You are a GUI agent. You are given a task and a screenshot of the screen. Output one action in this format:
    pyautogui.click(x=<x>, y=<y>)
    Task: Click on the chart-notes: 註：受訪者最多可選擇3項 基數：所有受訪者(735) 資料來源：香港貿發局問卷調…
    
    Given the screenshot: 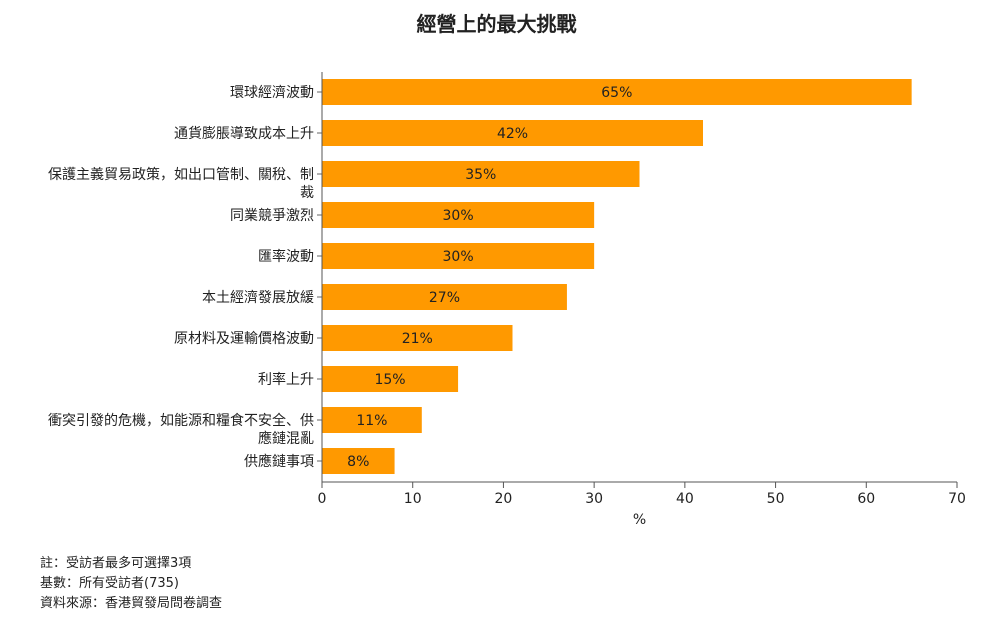 What is the action you would take?
    pyautogui.click(x=131, y=584)
    